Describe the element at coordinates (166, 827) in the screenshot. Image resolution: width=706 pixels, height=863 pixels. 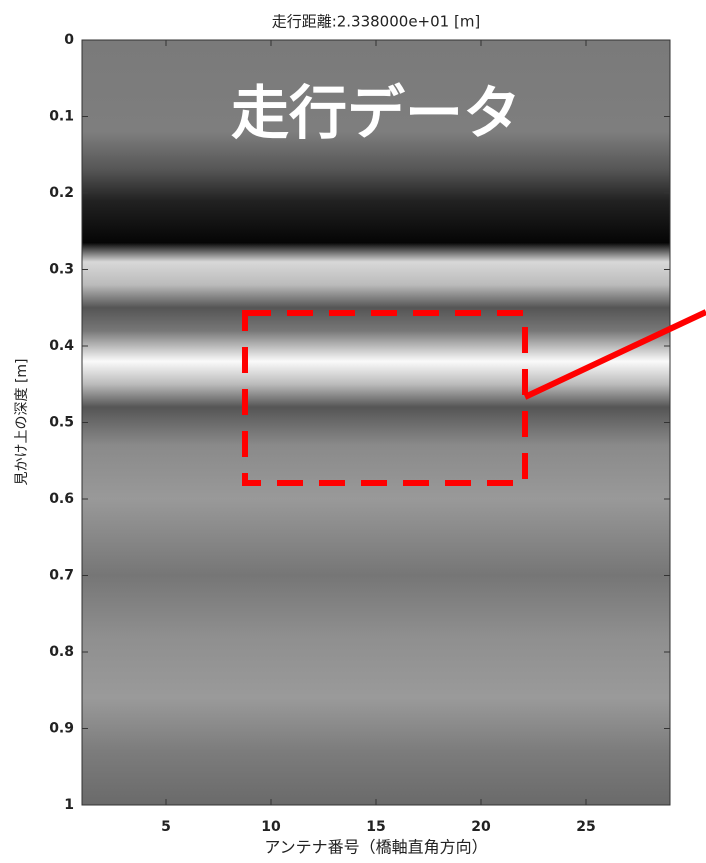
I see `x-tick-label: 5` at that location.